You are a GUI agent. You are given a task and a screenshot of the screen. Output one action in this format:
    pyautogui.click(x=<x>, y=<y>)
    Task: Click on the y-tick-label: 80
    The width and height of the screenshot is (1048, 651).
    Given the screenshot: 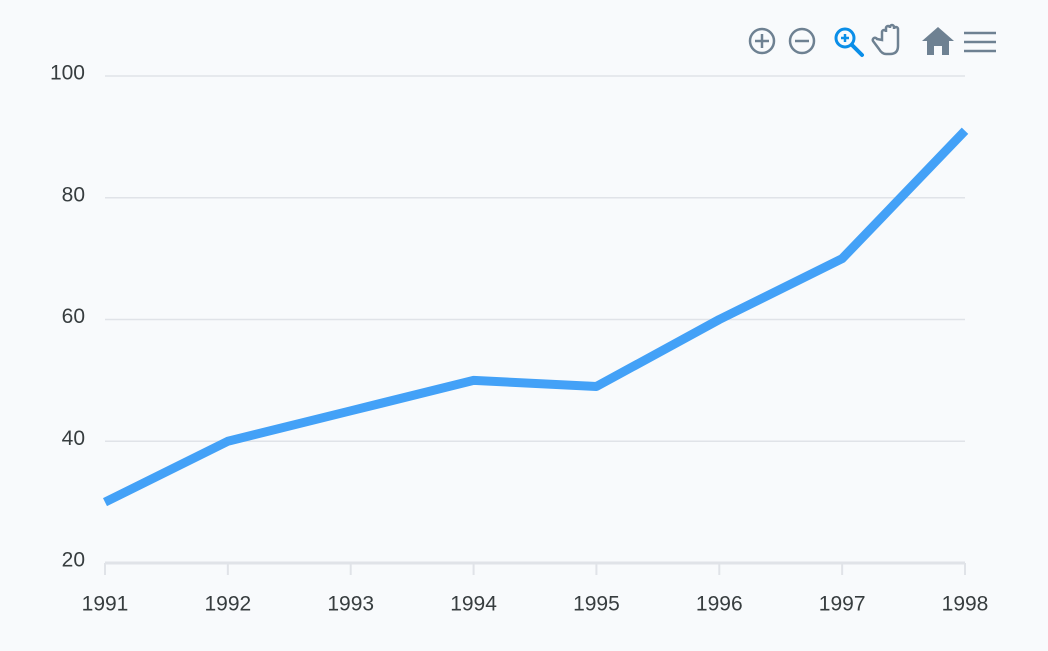 What is the action you would take?
    pyautogui.click(x=73, y=194)
    